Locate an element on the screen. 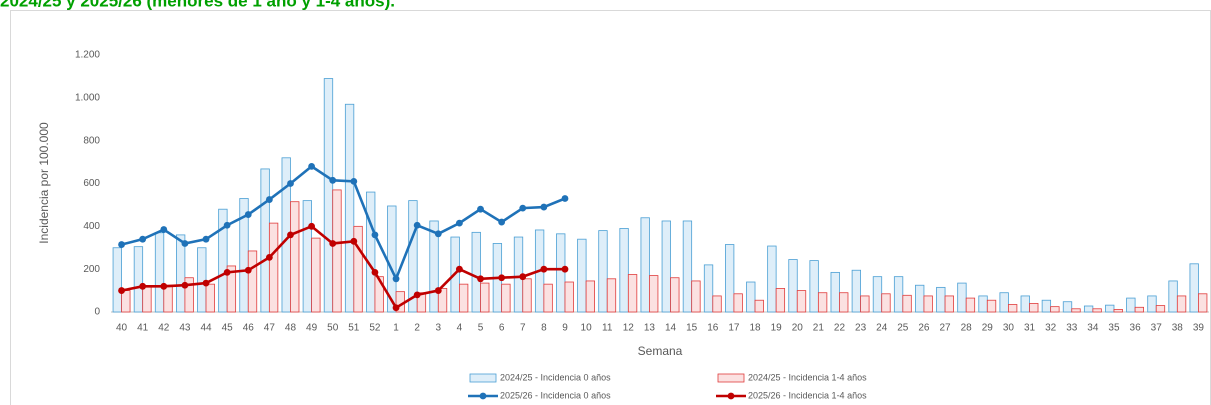  legend-label: 2025/26 - Incidencia 0 años is located at coordinates (555, 395).